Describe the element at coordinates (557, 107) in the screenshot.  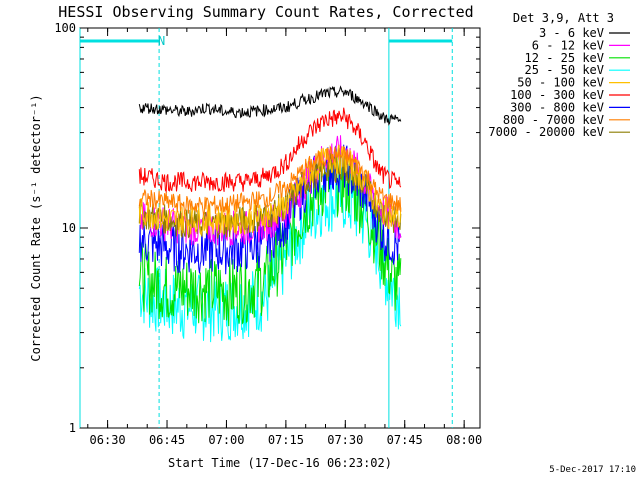
I see `legend-label-6: 300 - 800 keV` at that location.